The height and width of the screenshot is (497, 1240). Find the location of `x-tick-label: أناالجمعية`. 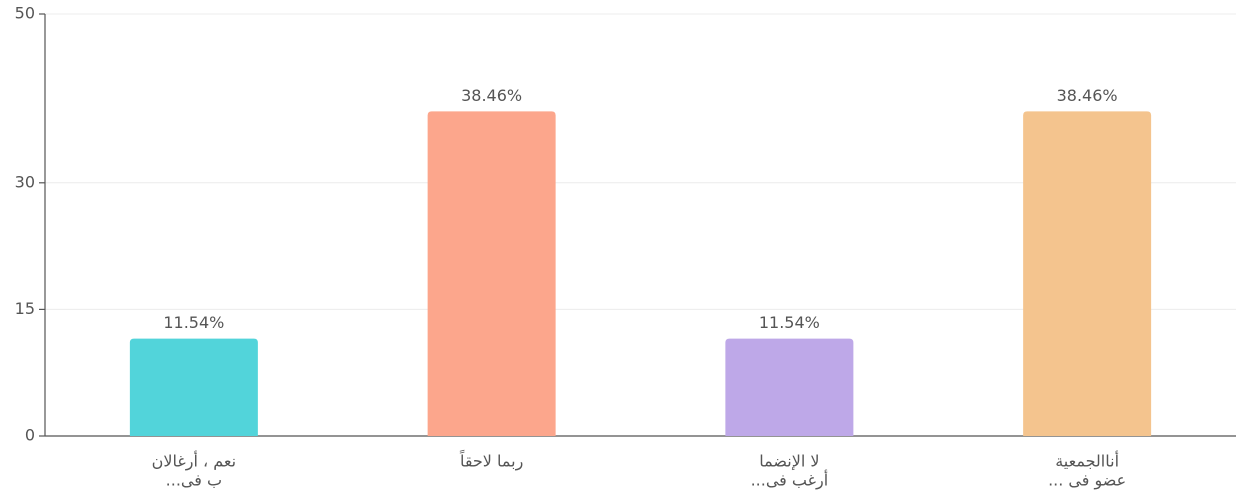

x-tick-label: أناالجمعية is located at coordinates (1087, 461).